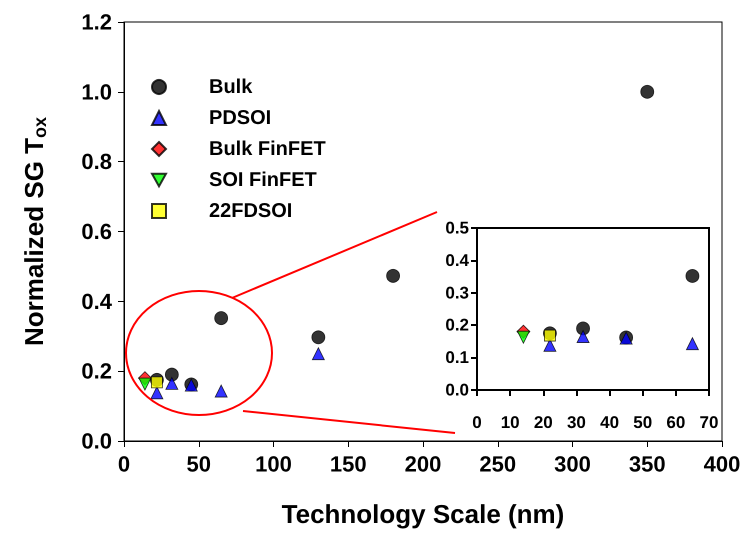  I want to click on x-tick-label: 30, so click(576, 422).